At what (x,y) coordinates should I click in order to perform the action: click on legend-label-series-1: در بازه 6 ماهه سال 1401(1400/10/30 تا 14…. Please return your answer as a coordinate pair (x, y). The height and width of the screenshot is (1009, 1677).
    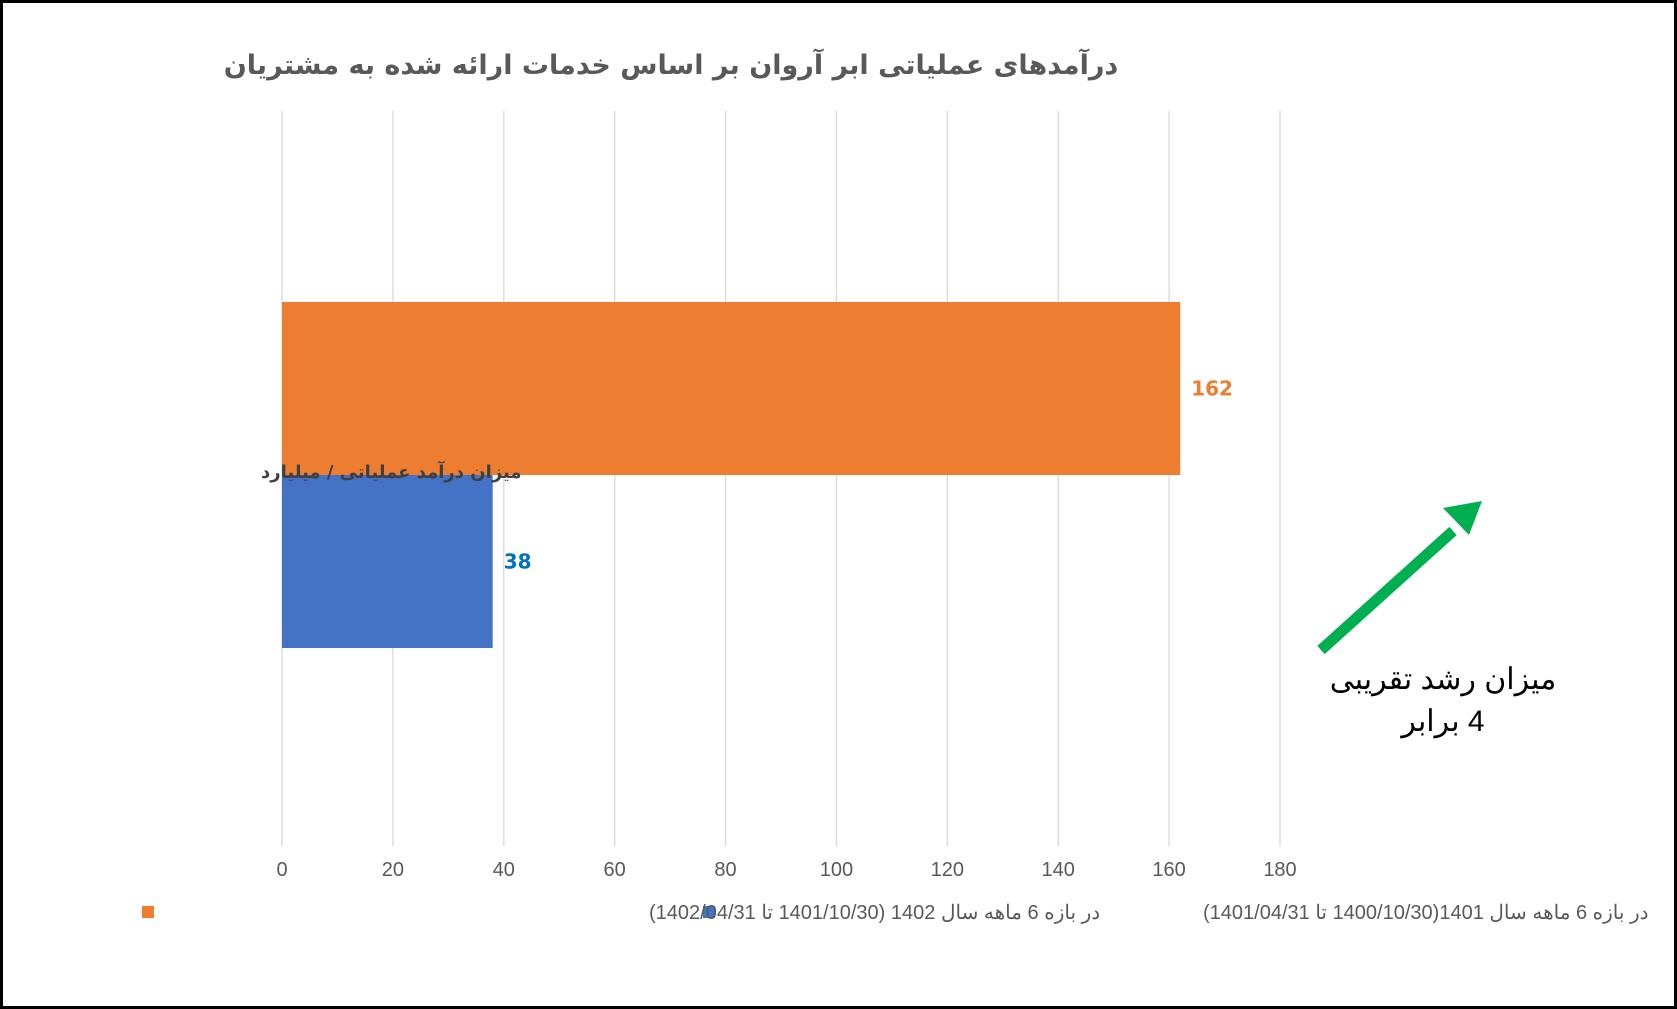
    Looking at the image, I should click on (1426, 913).